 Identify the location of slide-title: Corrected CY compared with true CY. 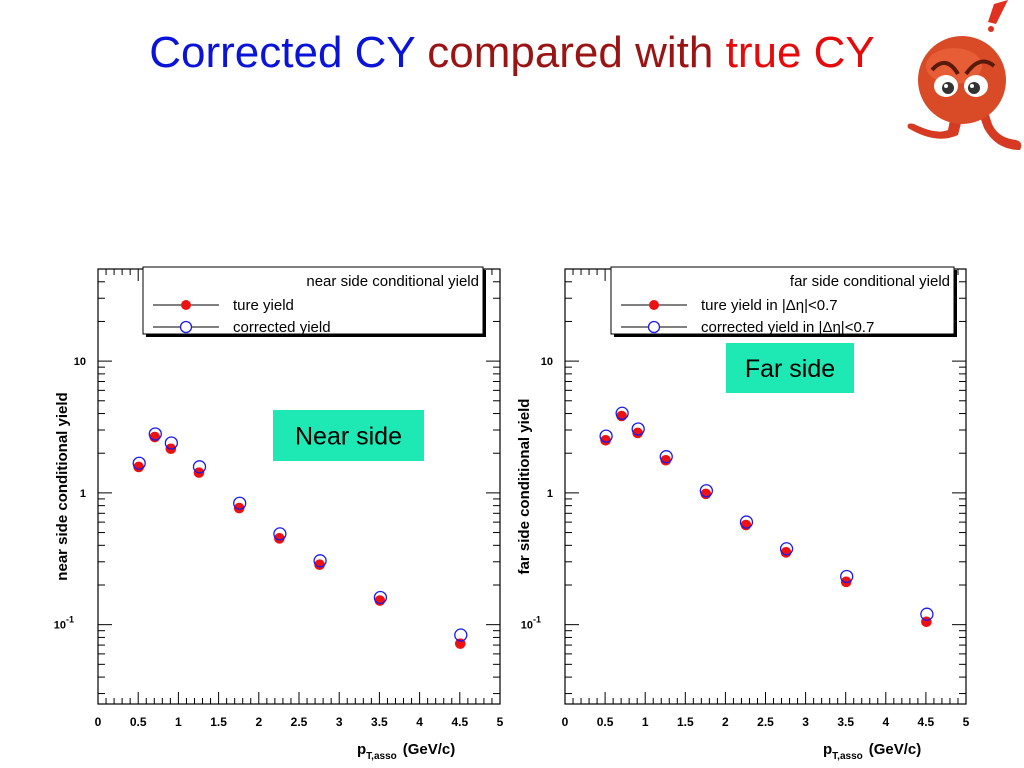
(512, 53).